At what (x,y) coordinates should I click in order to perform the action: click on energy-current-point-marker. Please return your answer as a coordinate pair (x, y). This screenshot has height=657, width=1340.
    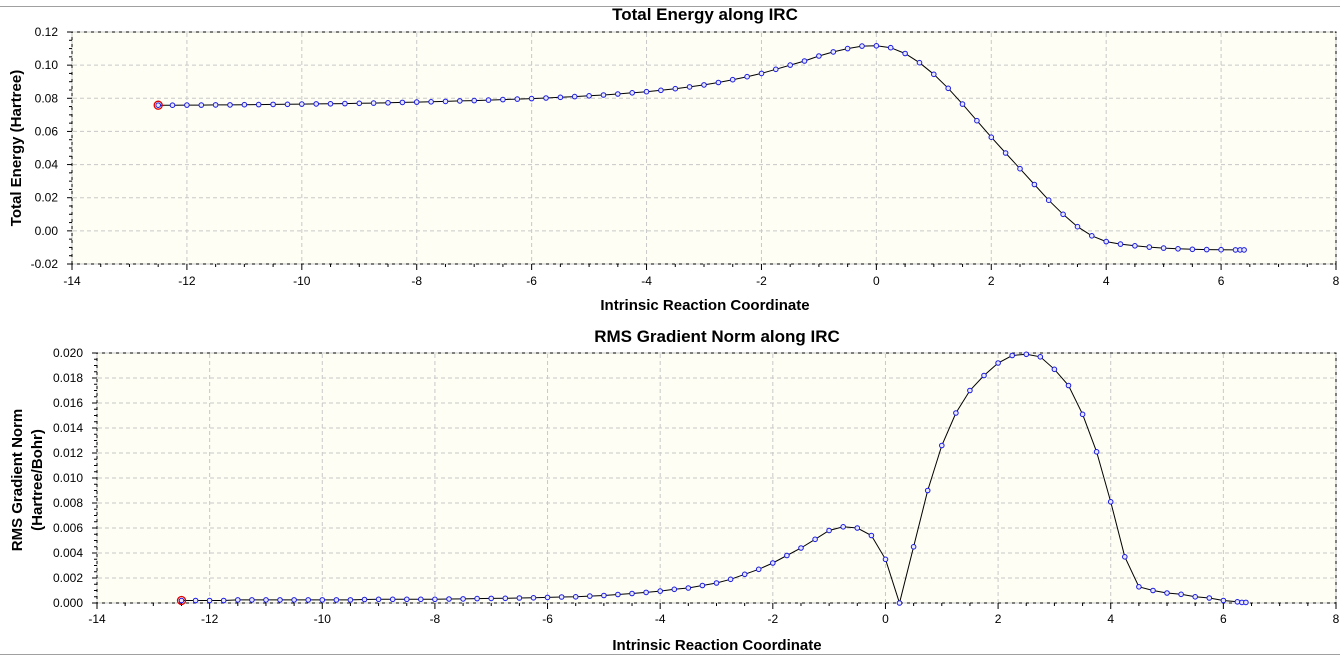
    Looking at the image, I should click on (158, 105).